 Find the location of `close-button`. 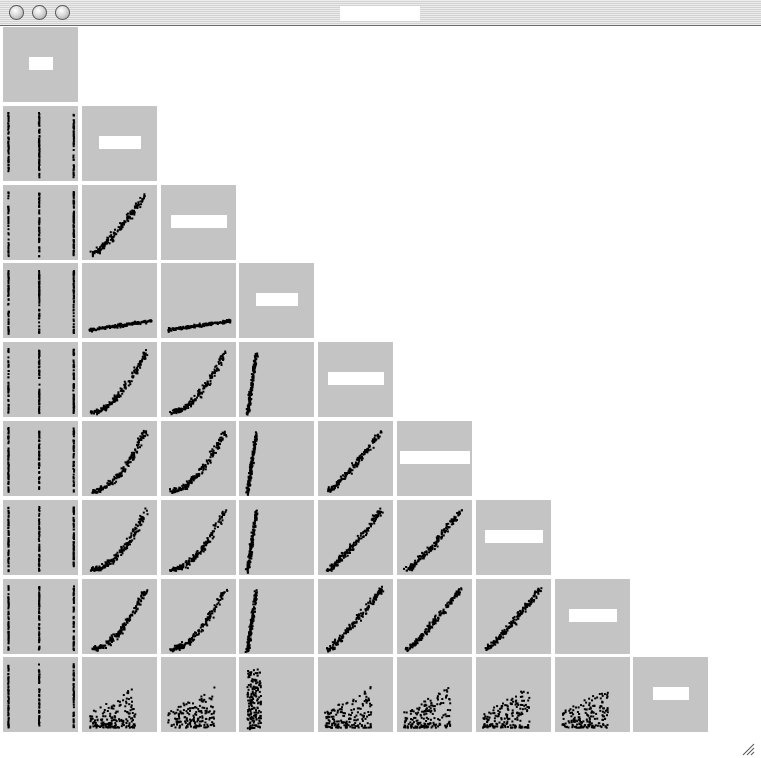

close-button is located at coordinates (16, 12).